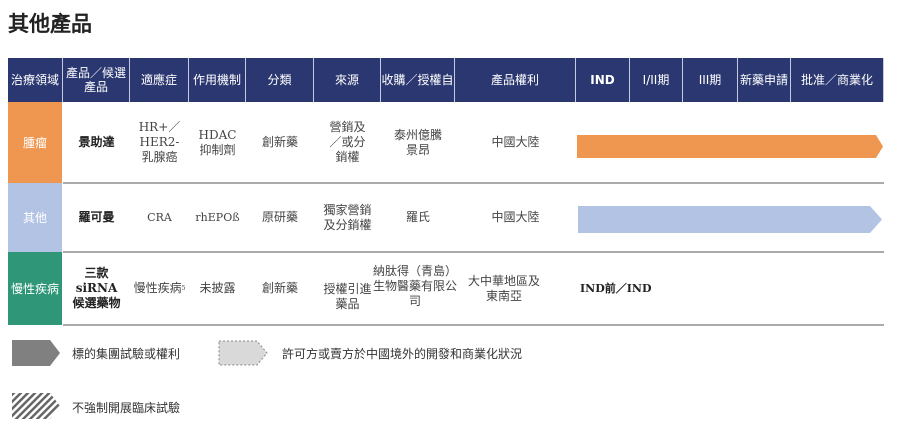 The height and width of the screenshot is (431, 898). I want to click on rights: 大中華地區及東南亞, so click(504, 288).